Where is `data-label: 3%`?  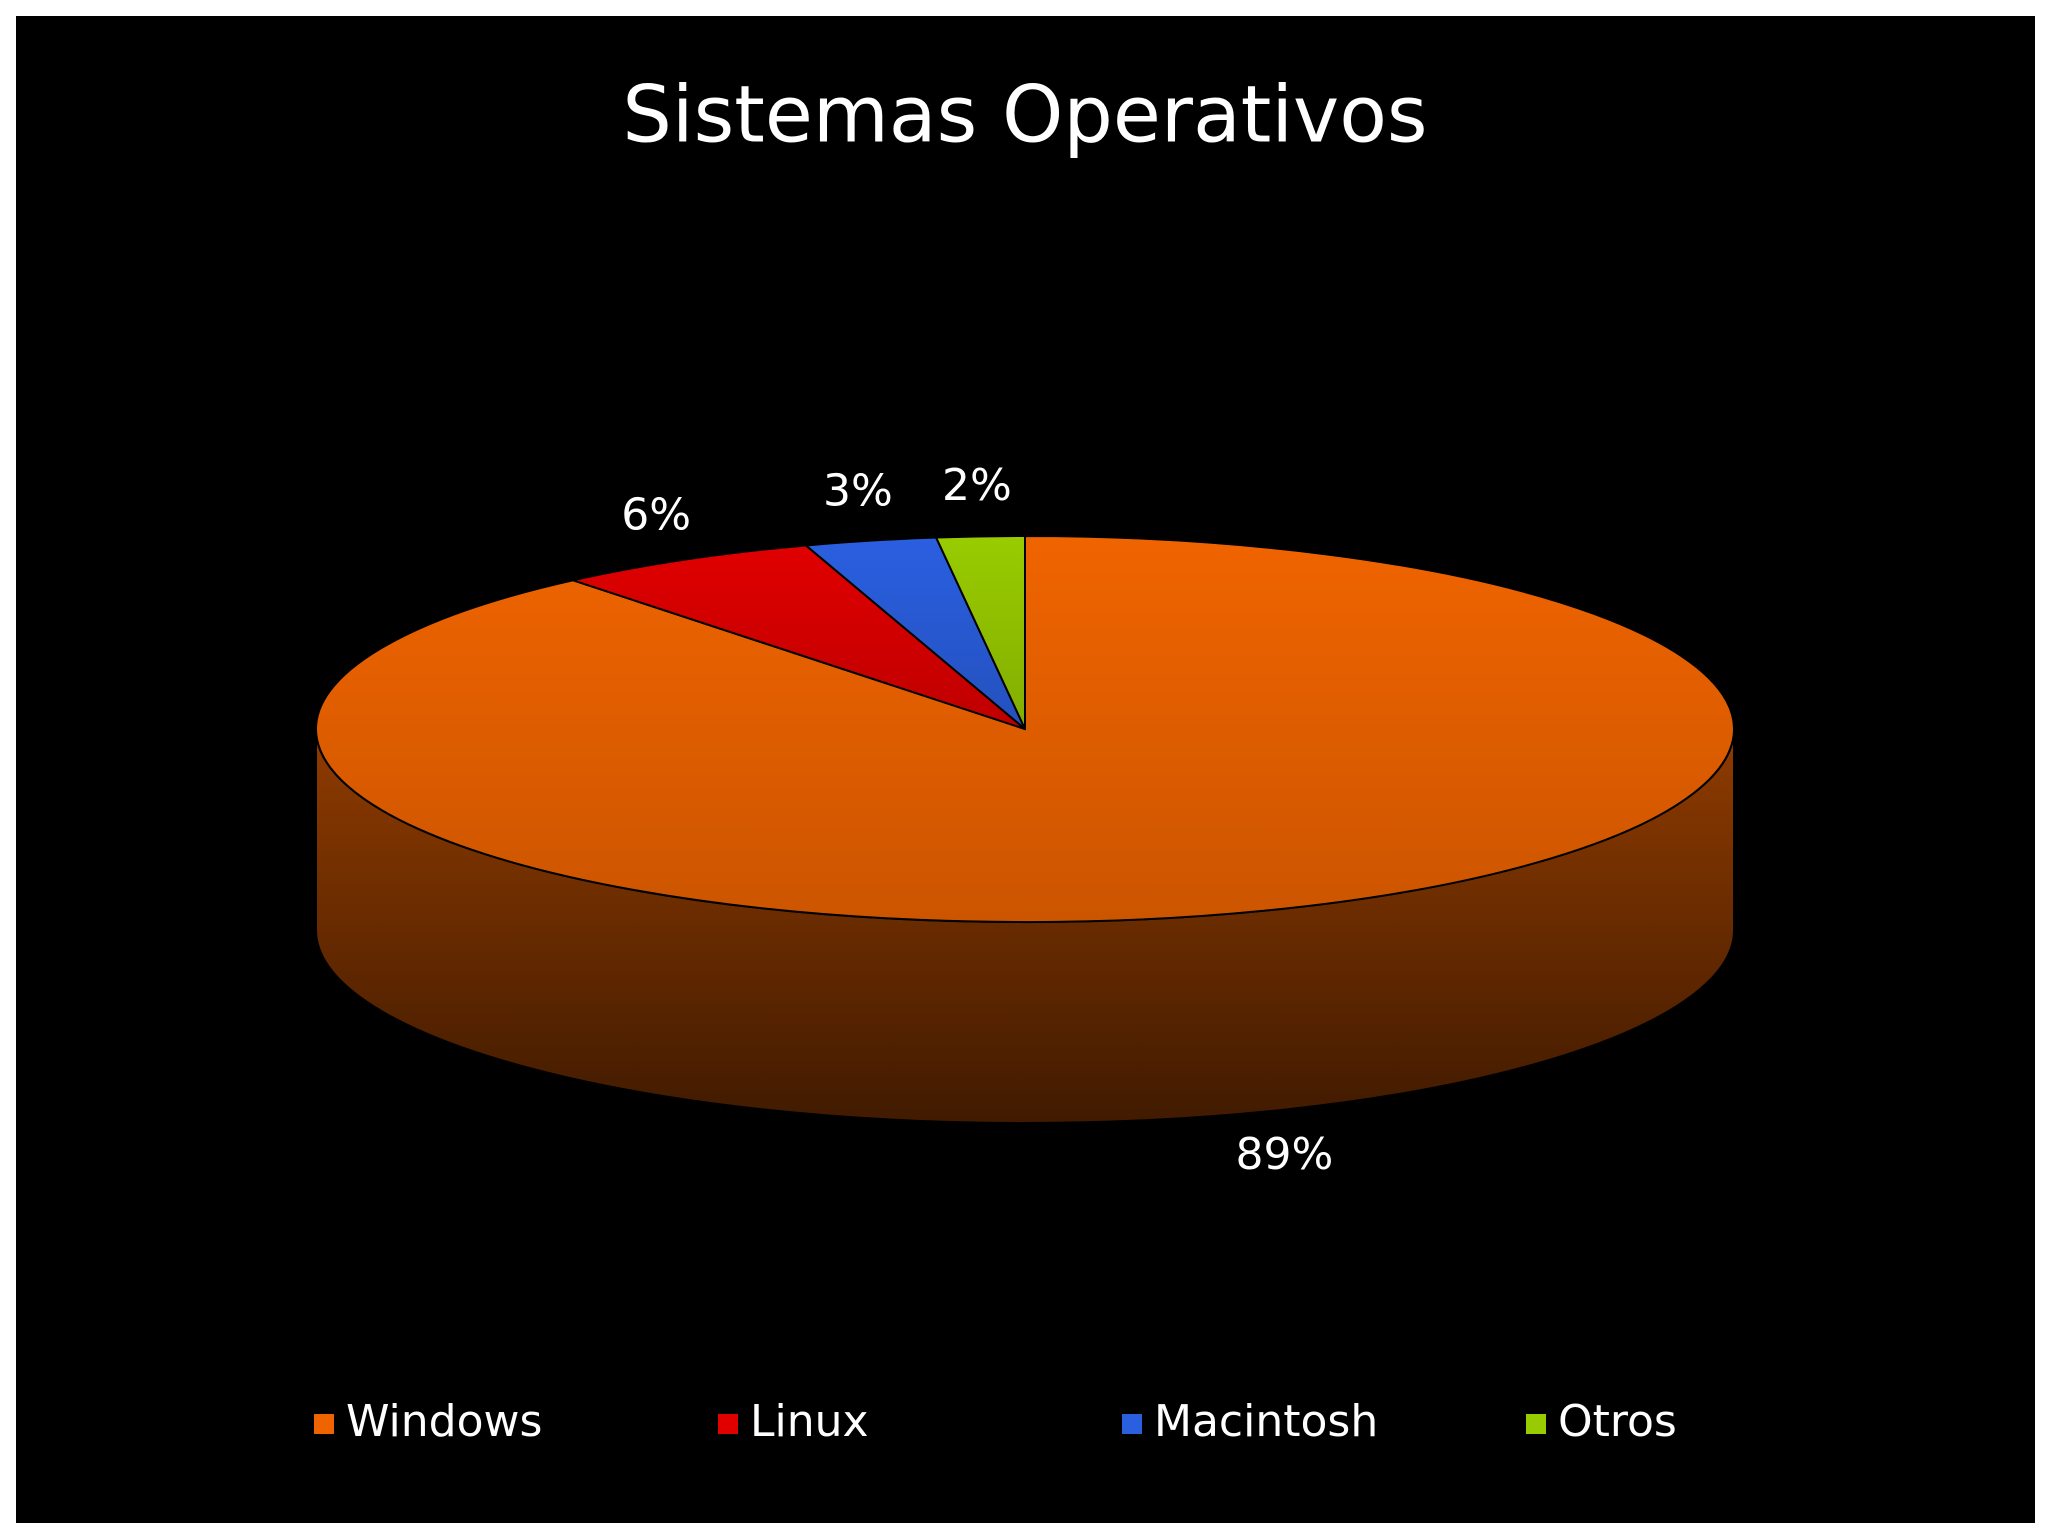 data-label: 3% is located at coordinates (858, 491).